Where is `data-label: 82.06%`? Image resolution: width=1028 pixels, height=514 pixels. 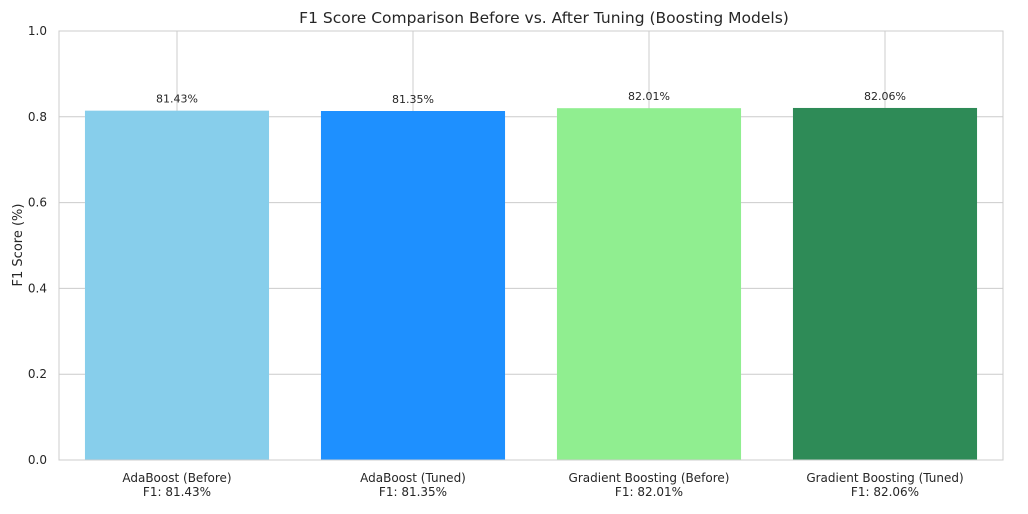
data-label: 82.06% is located at coordinates (885, 96).